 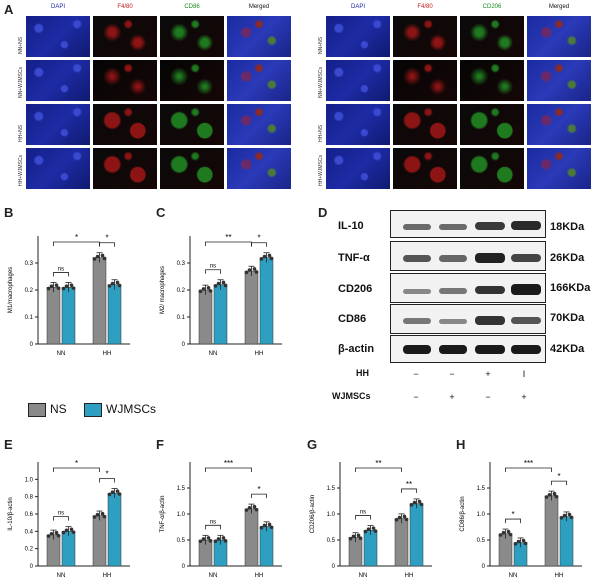 I want to click on y-tick-label: 0.8, so click(x=29, y=498).